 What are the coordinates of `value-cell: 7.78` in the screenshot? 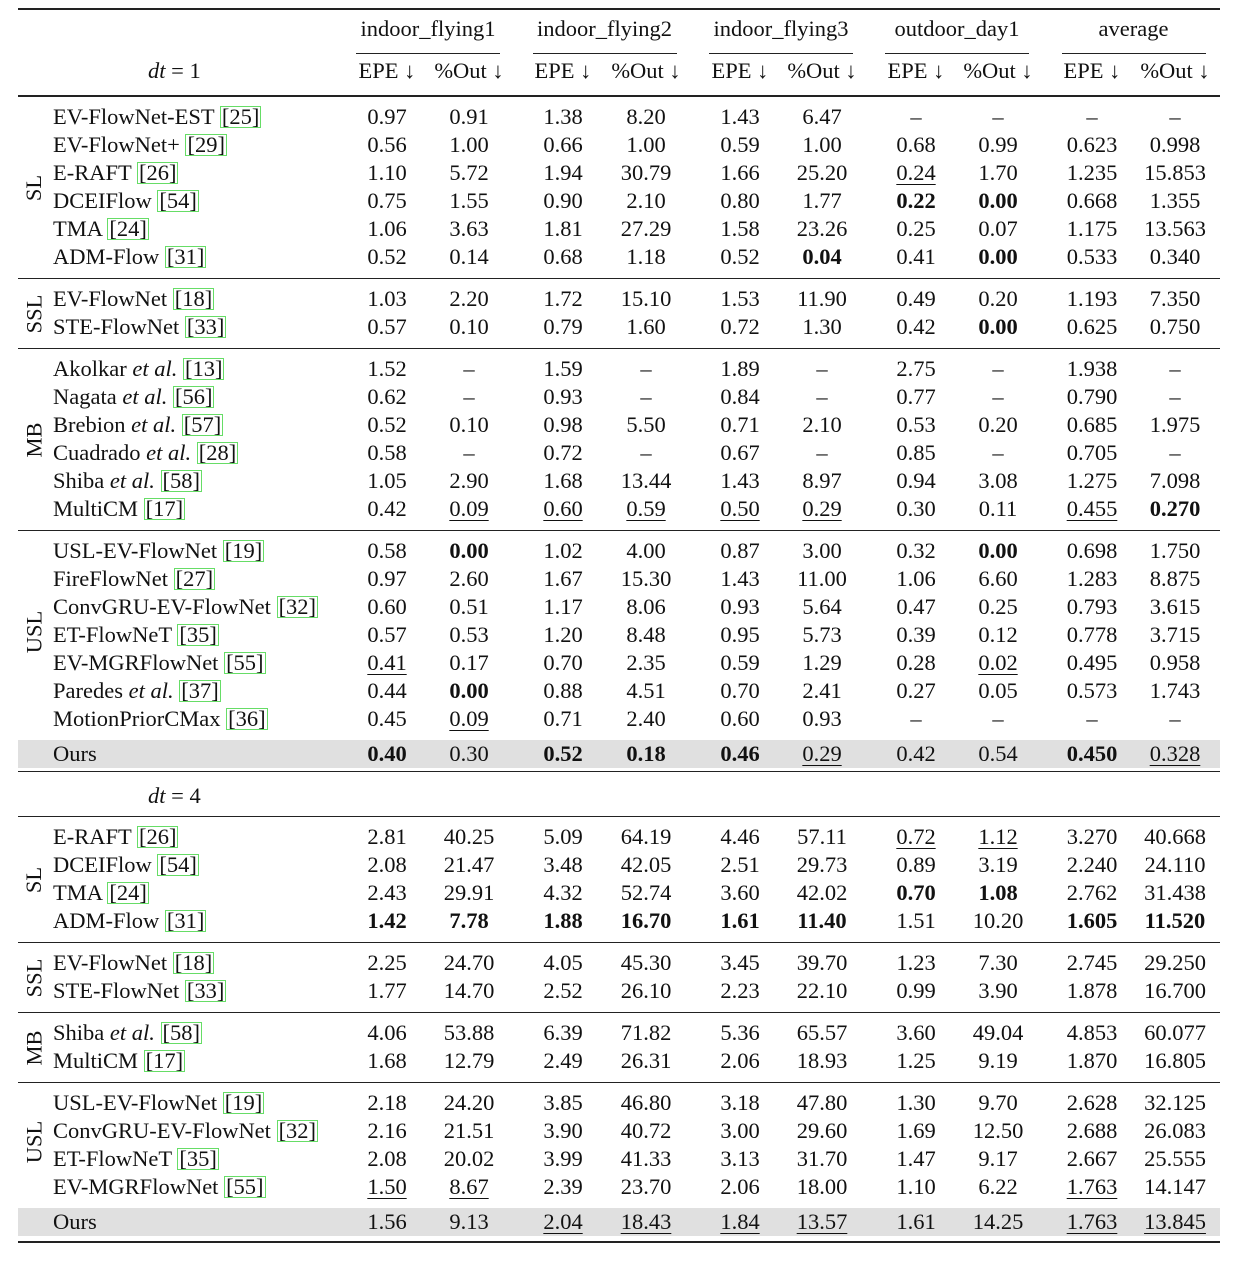 It's located at (469, 921).